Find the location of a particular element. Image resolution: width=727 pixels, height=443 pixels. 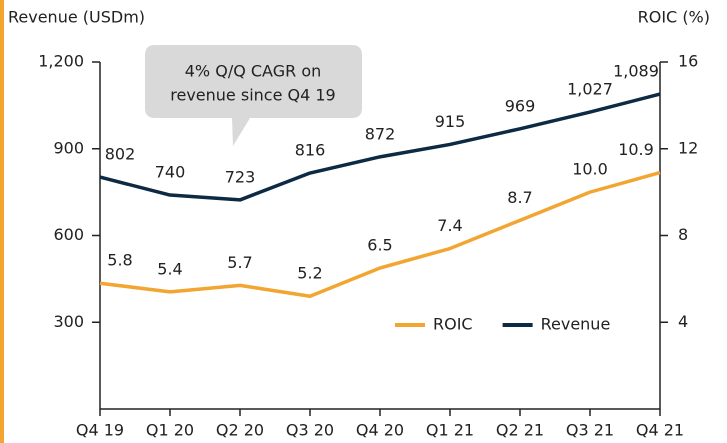

legend-label: ROIC is located at coordinates (453, 324).